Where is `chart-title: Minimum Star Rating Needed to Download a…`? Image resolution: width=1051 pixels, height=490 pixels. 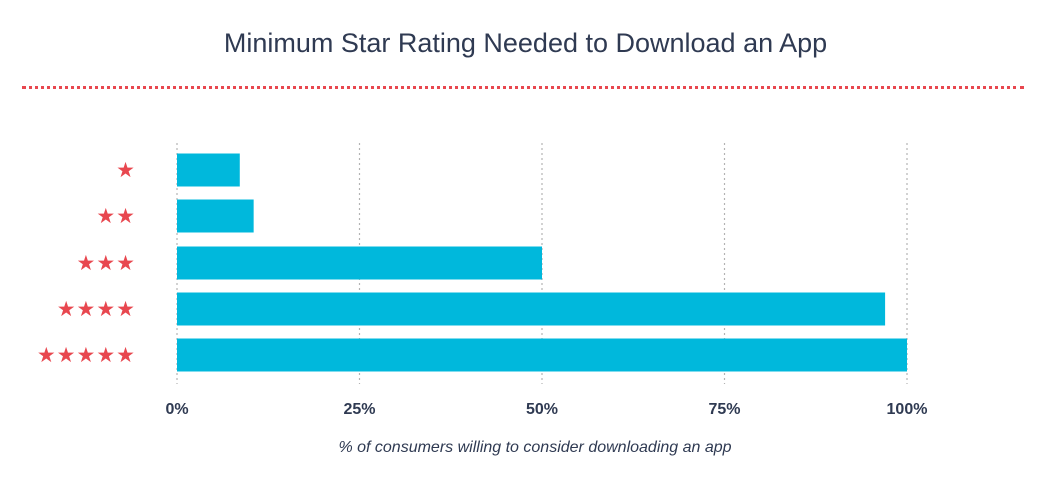
chart-title: Minimum Star Rating Needed to Download a… is located at coordinates (525, 43).